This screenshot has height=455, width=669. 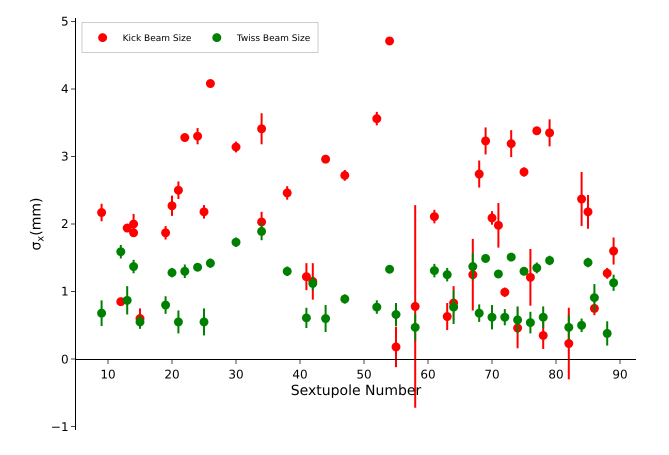 What do you see at coordinates (236, 374) in the screenshot?
I see `x-tick-label: 30` at bounding box center [236, 374].